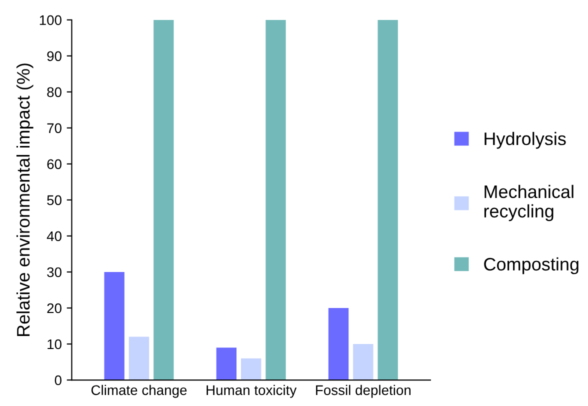 This screenshot has height=406, width=588. Describe the element at coordinates (54, 272) in the screenshot. I see `y-tick-label: 30` at that location.